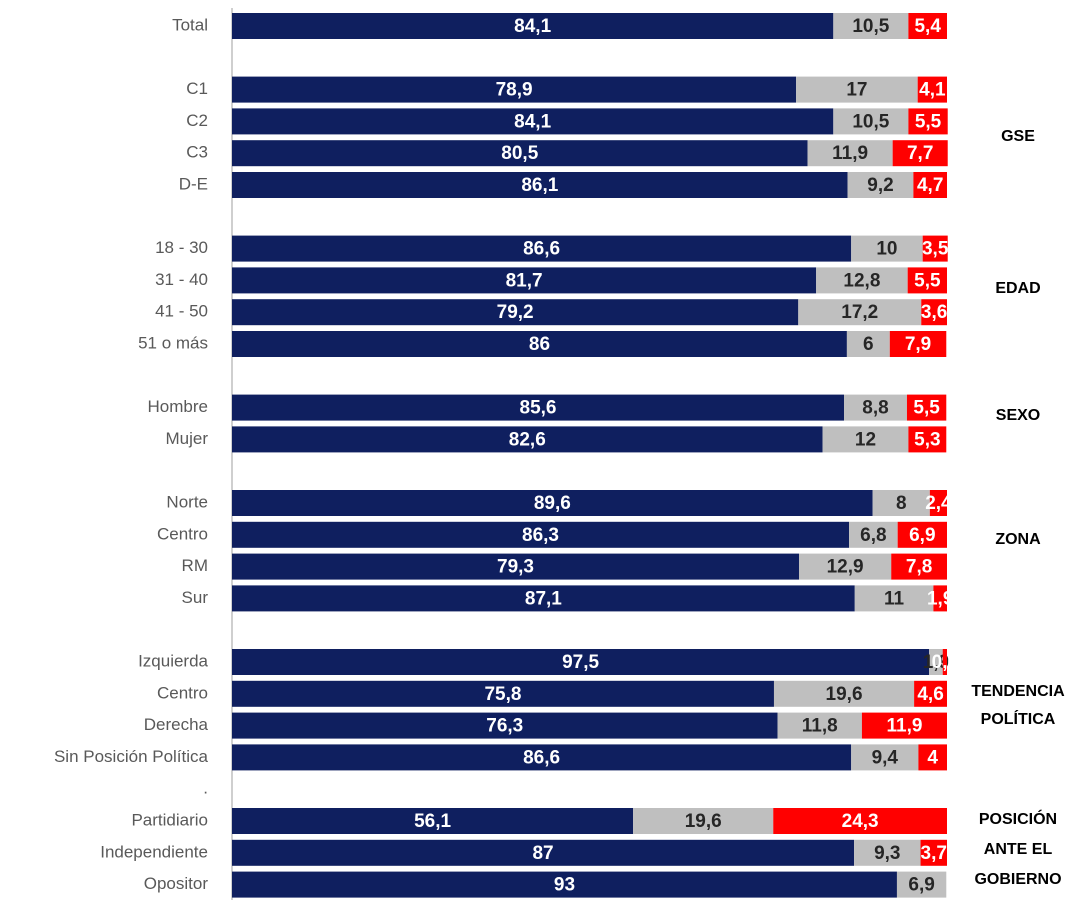 The image size is (1089, 901). I want to click on value-label: 7,9, so click(918, 344).